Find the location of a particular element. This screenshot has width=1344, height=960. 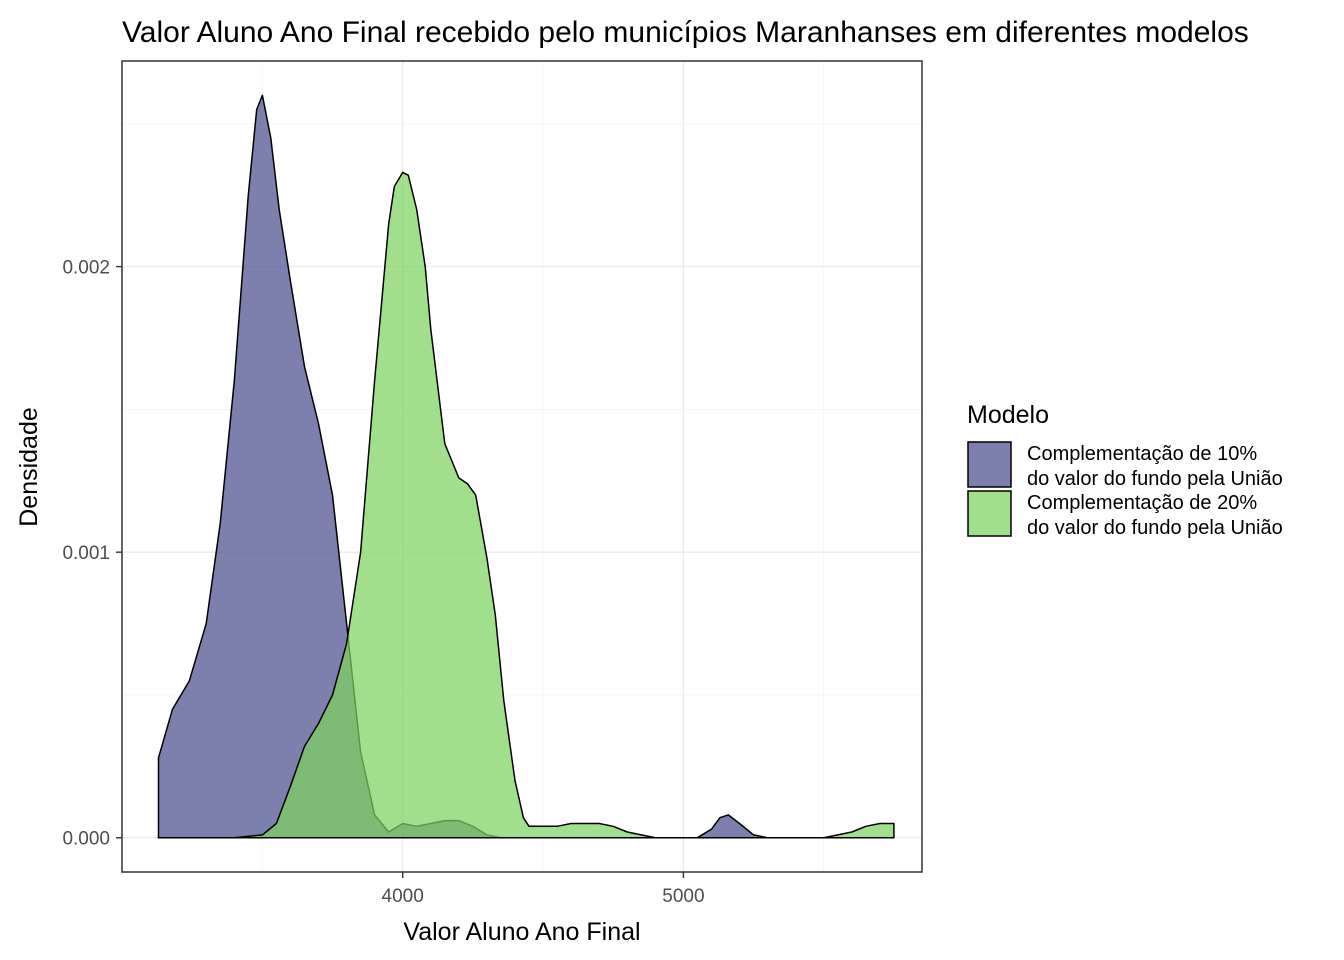

x-axis-title: Valor Aluno Ano Final is located at coordinates (521, 932).